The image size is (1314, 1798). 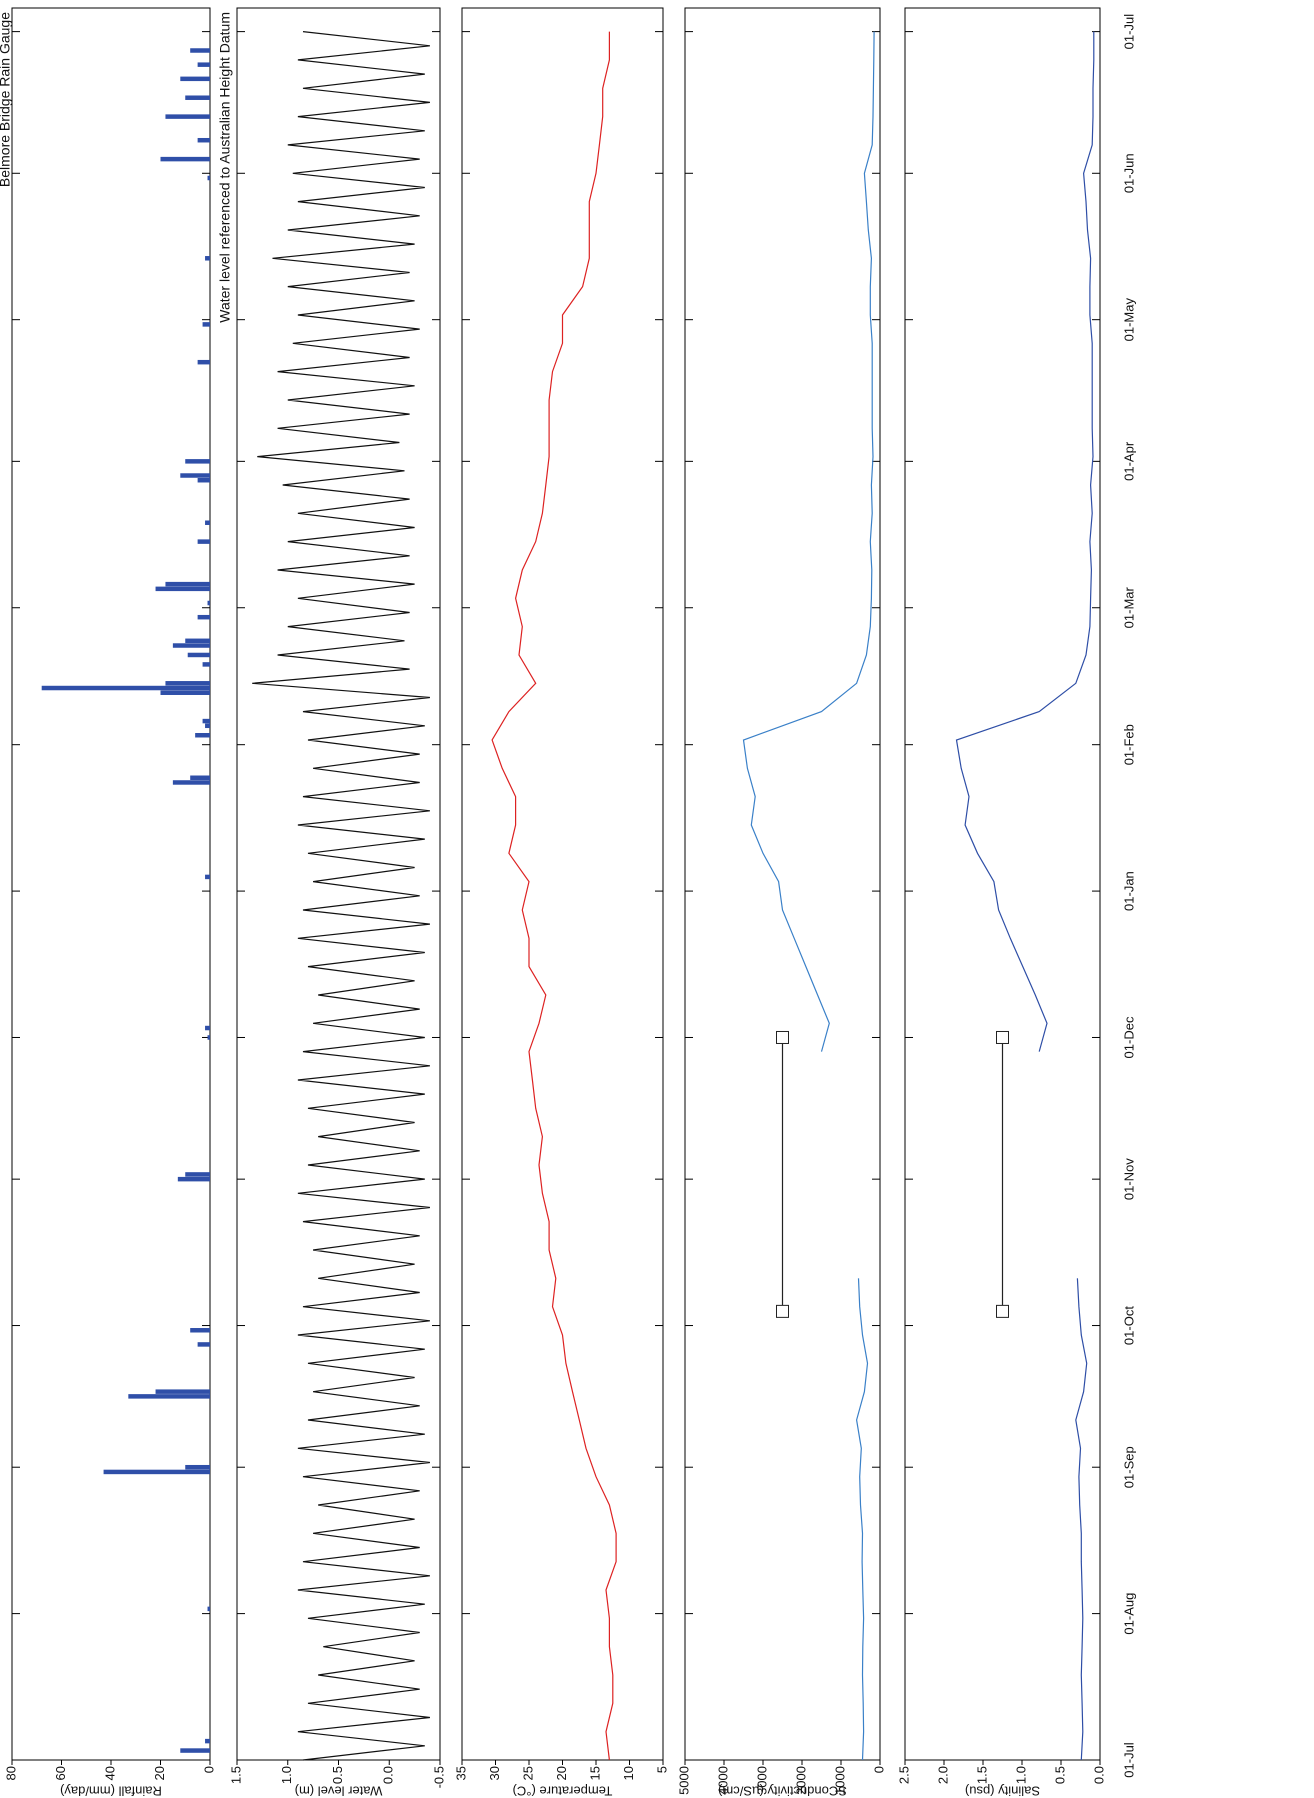 What do you see at coordinates (628, 1773) in the screenshot?
I see `y-tick-label: 10` at bounding box center [628, 1773].